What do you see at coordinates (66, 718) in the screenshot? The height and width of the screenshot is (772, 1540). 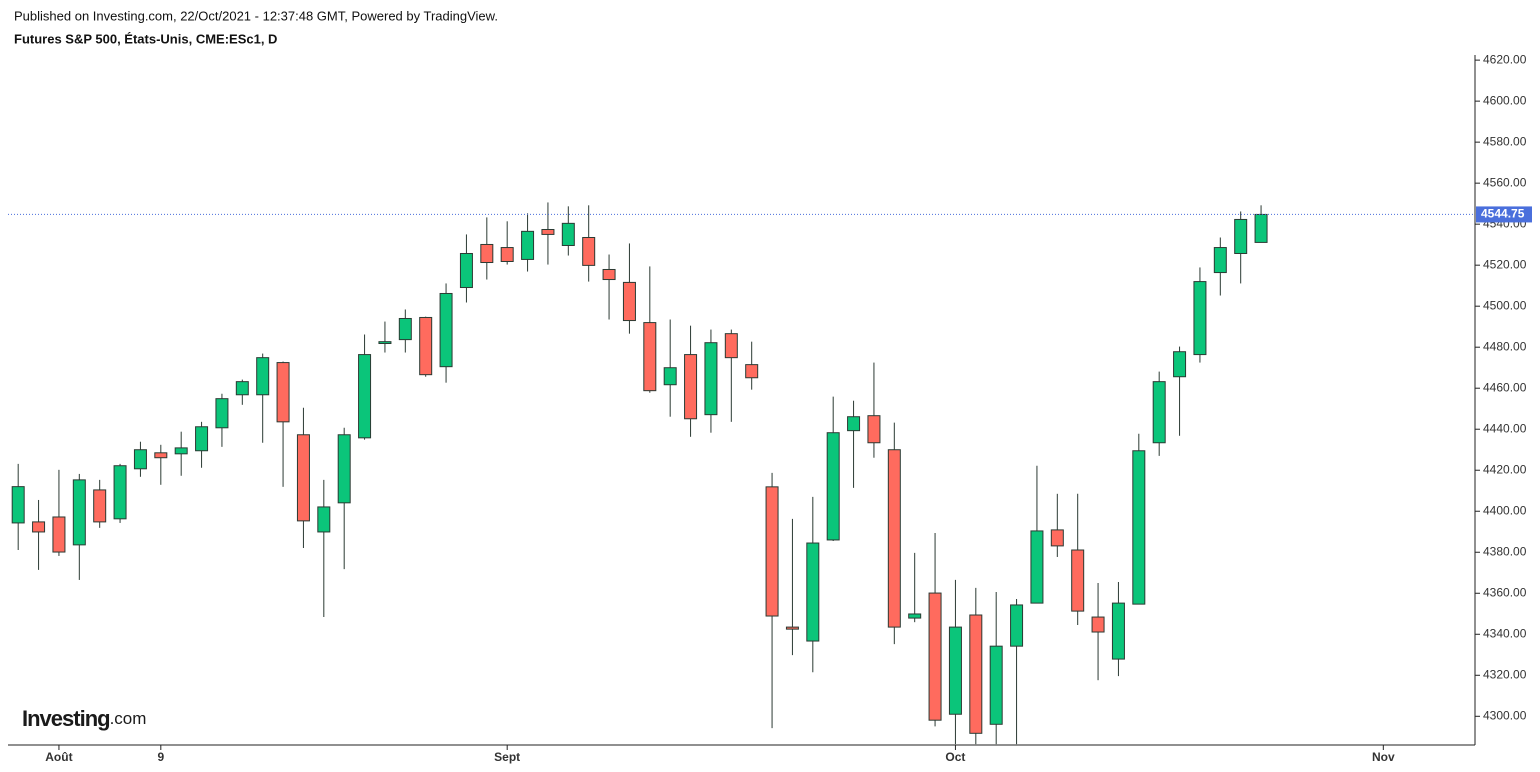 I see `logo-name: Investing` at bounding box center [66, 718].